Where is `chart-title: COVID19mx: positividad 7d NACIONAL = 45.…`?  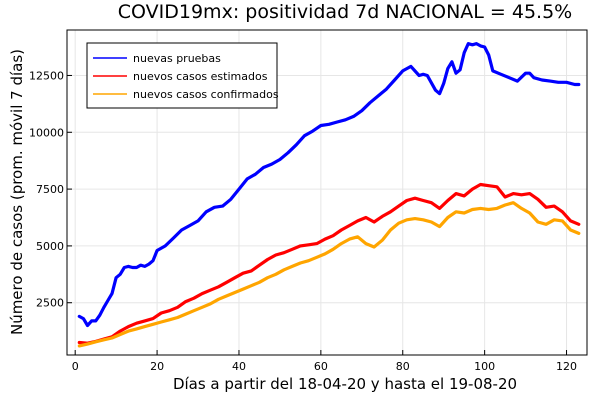
chart-title: COVID19mx: positividad 7d NACIONAL = 45.… is located at coordinates (345, 12).